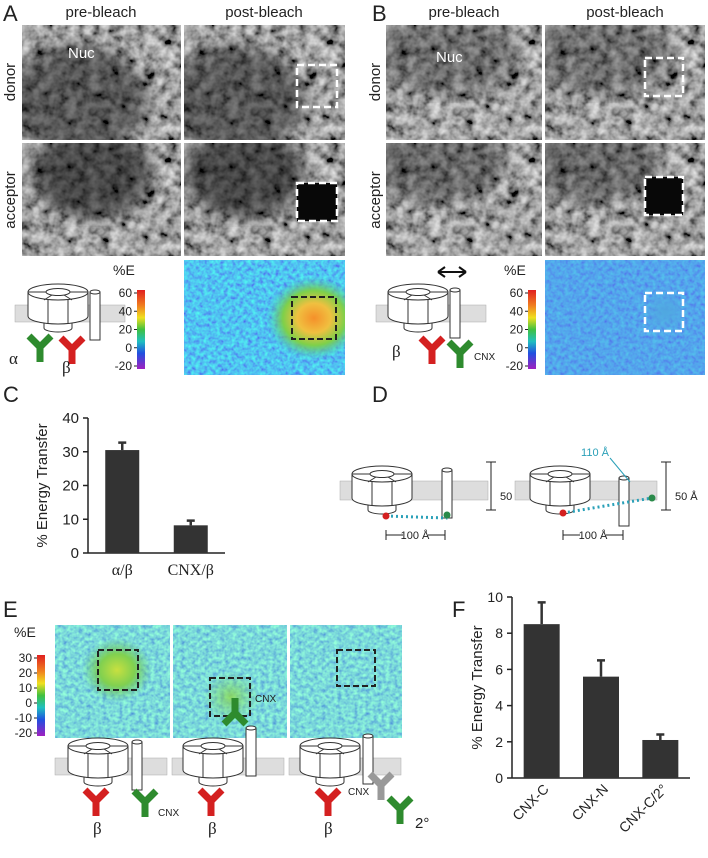 The image size is (708, 858). Describe the element at coordinates (422, 823) in the screenshot. I see `subunit-label: 2°` at that location.